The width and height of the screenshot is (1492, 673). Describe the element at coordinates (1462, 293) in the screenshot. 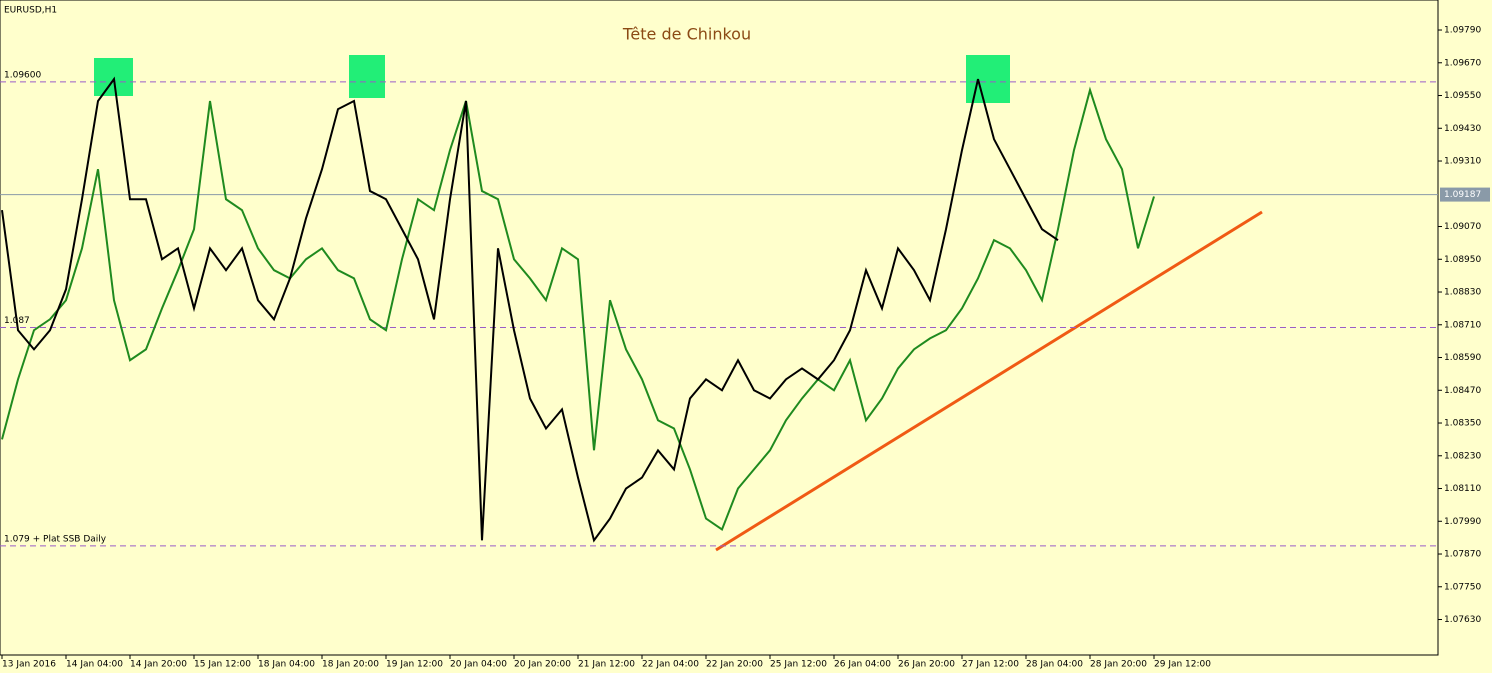

I see `y-tick-label: 1.08830` at that location.